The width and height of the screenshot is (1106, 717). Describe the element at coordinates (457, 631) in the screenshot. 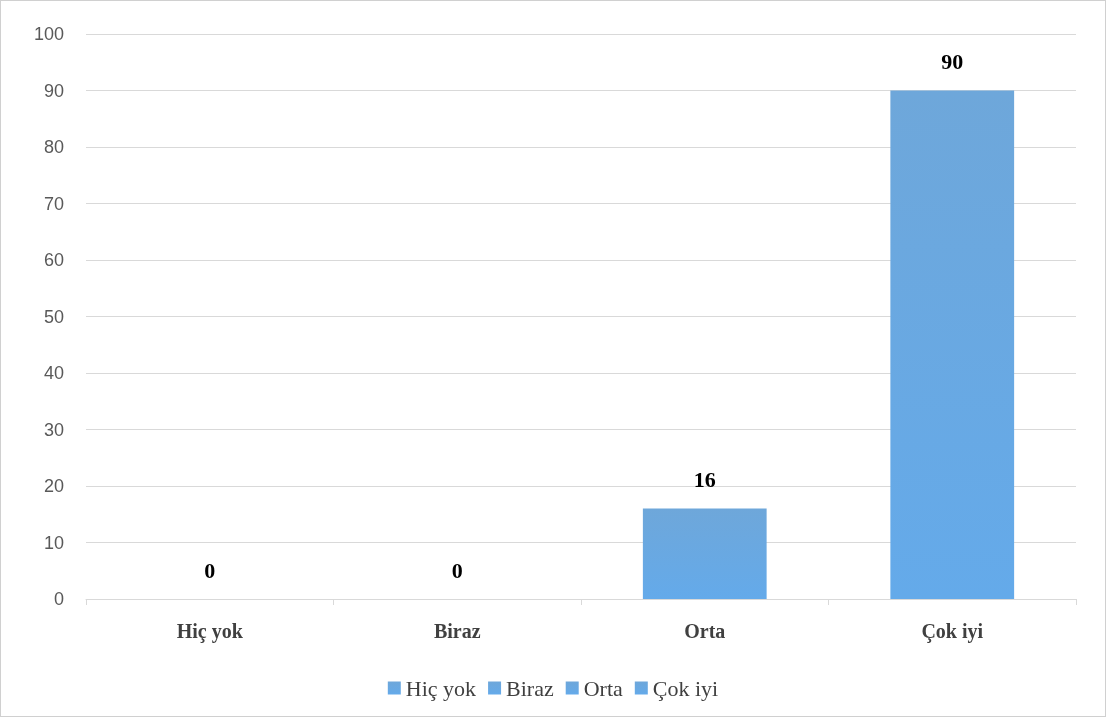

I see `x-tick-label: Biraz` at that location.